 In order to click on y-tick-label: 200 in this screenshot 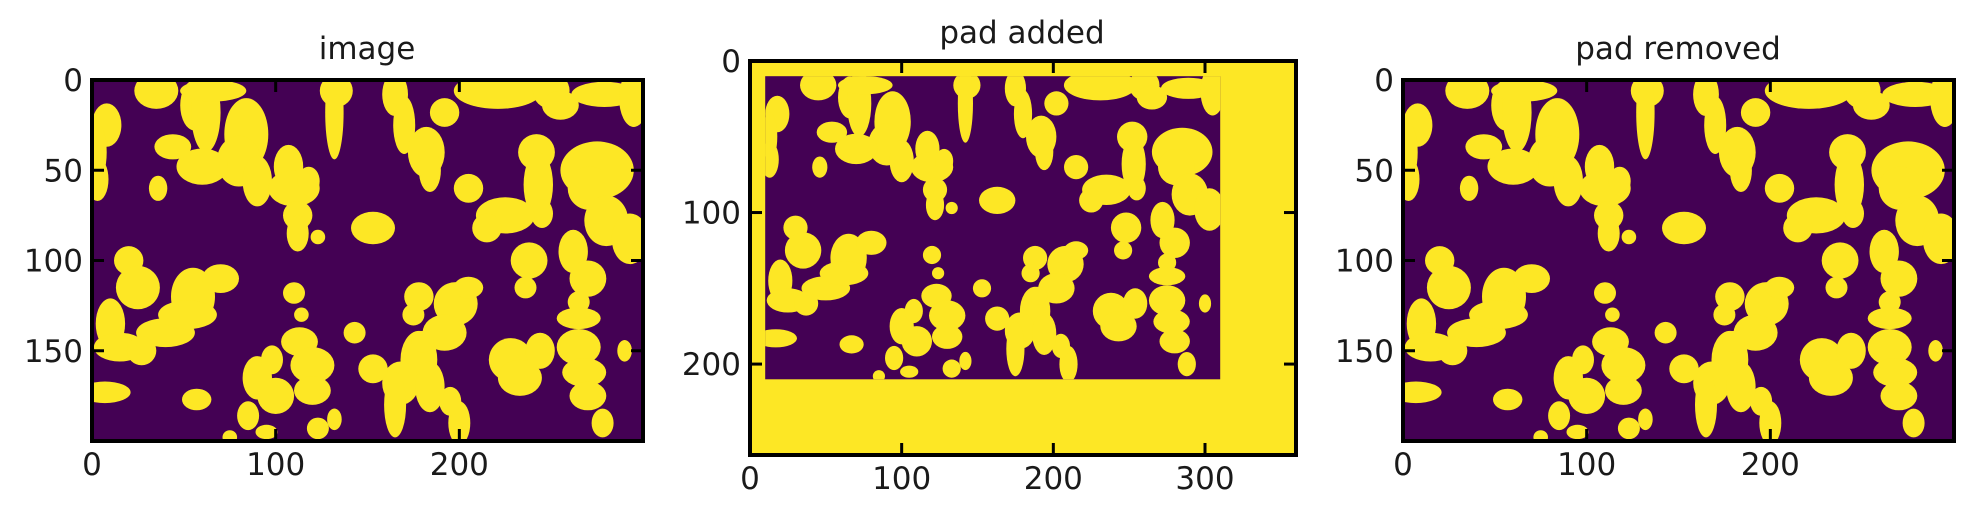, I will do `click(711, 365)`.